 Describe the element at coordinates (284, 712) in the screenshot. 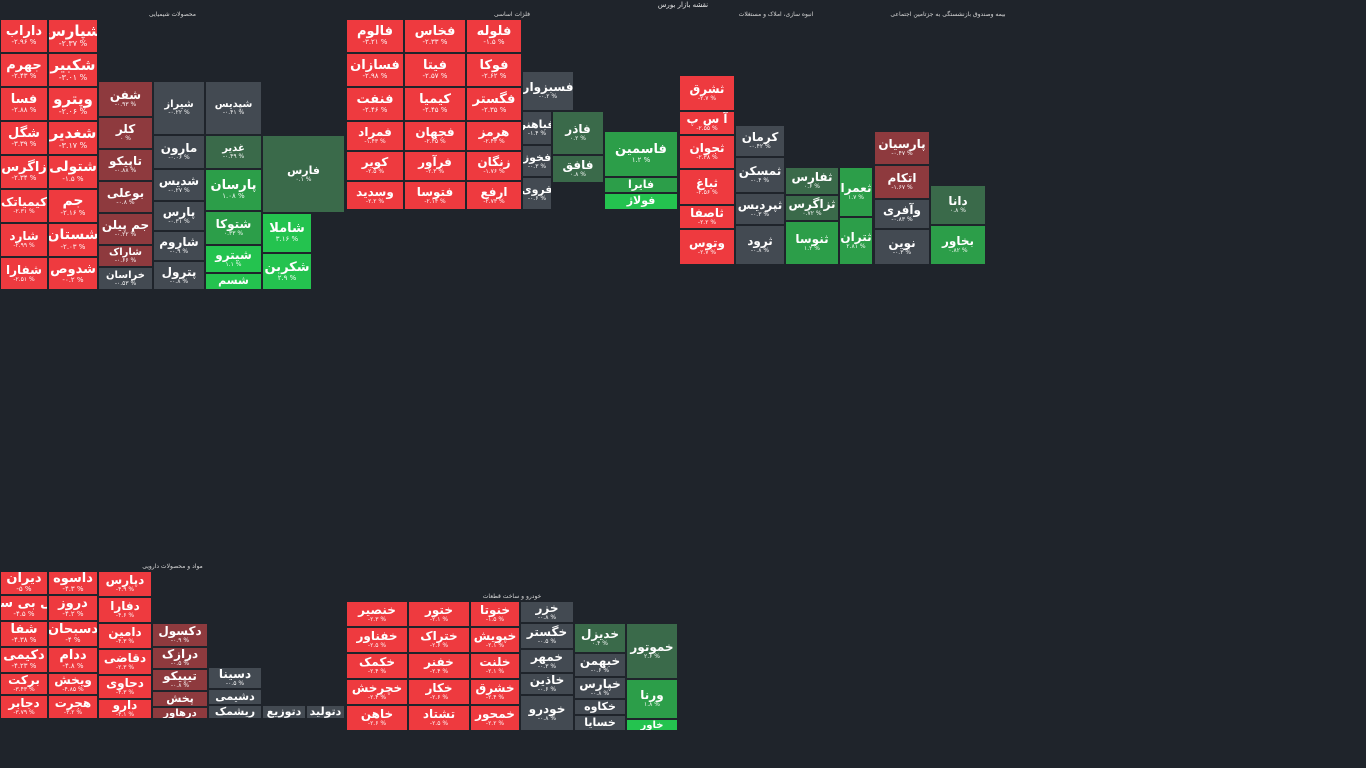

I see `stock-tile: دتوزیع` at that location.